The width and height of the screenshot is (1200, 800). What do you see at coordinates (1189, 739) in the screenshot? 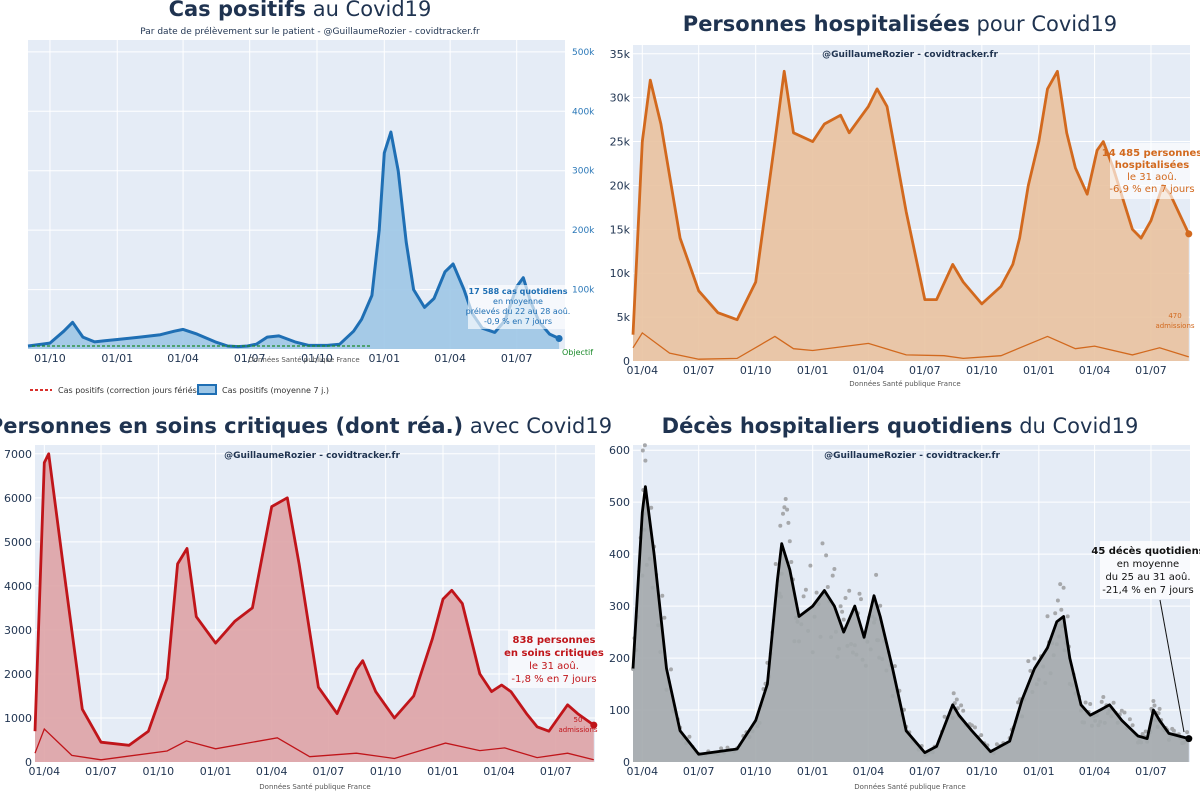
I see `last-value-marker` at bounding box center [1189, 739].